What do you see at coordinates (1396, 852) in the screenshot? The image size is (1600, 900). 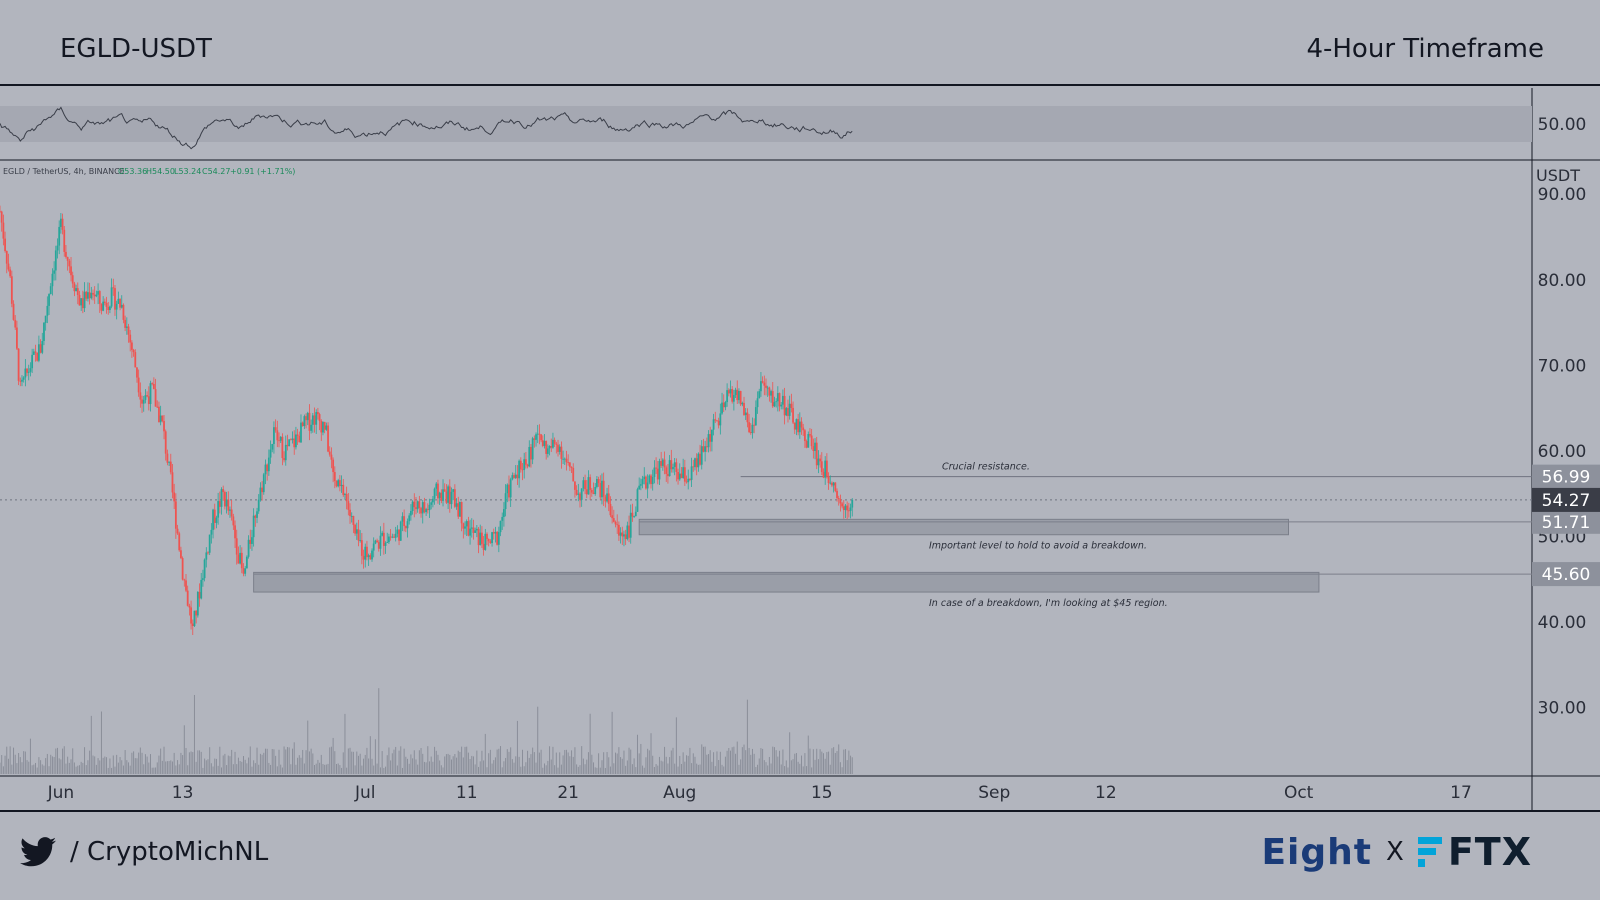 I see `brand-lockup: Eight X FTX` at bounding box center [1396, 852].